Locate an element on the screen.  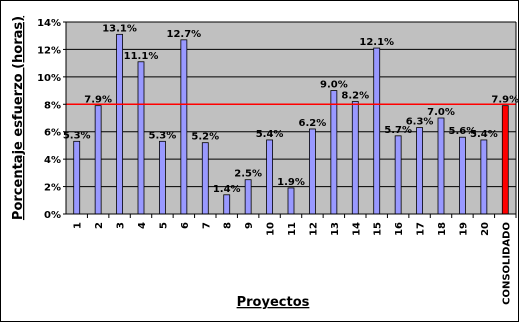
data-label: 8.2% is located at coordinates (355, 96).